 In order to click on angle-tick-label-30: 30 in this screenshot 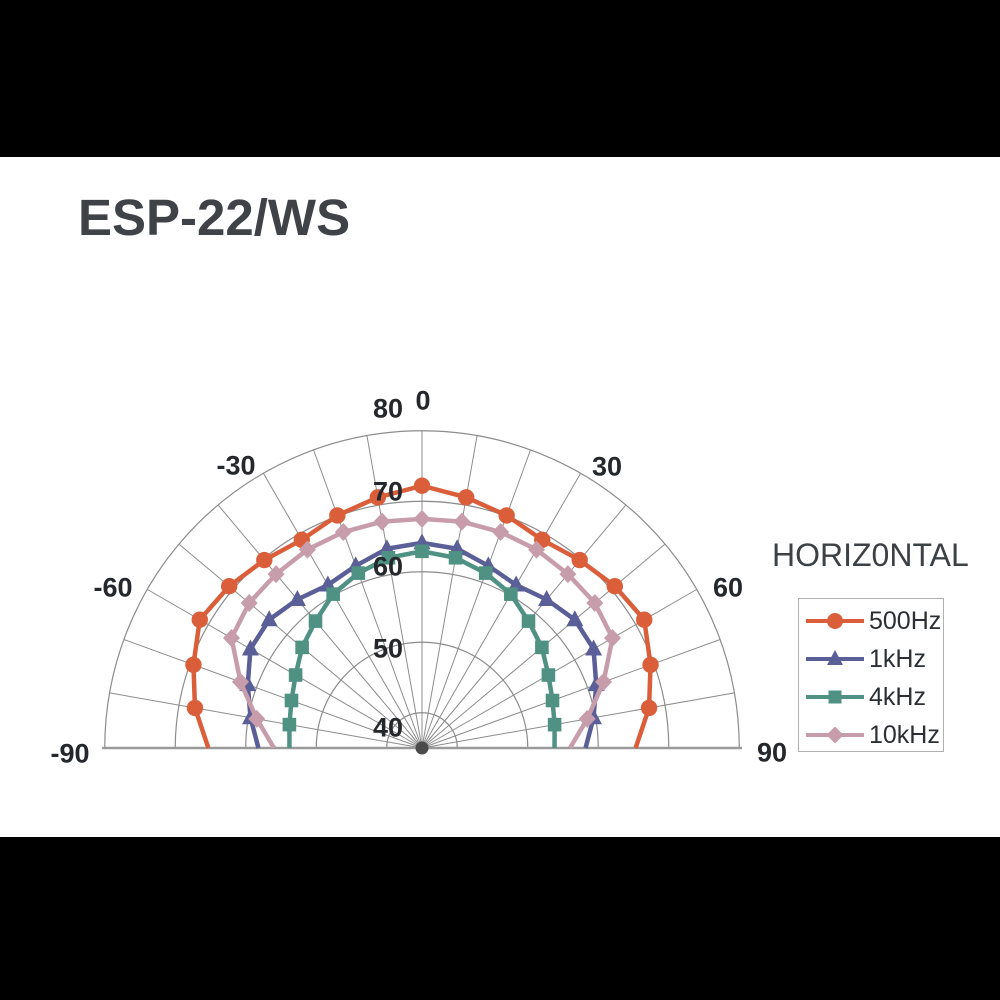, I will do `click(607, 466)`.